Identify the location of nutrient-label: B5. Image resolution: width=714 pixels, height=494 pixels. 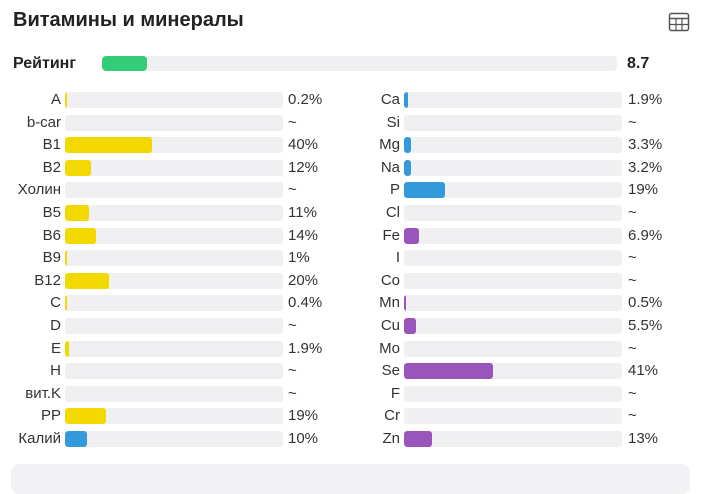
(51, 212).